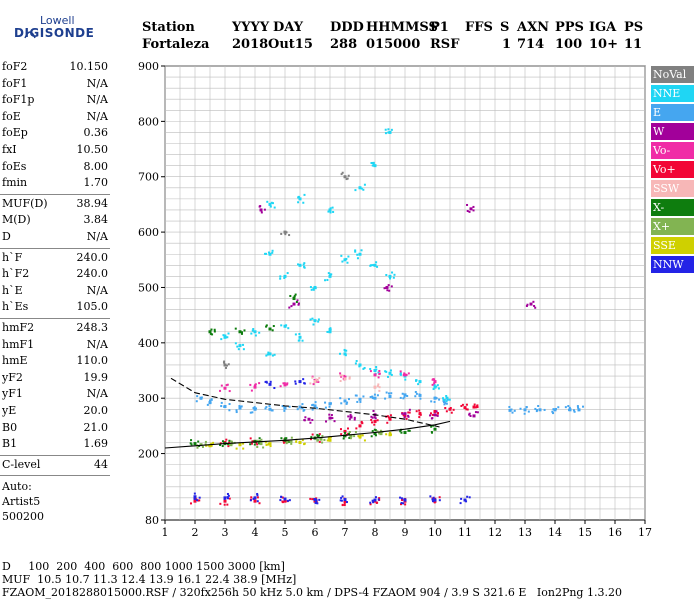 This screenshot has height=600, width=700. Describe the element at coordinates (672, 188) in the screenshot. I see `legend-item: SSW` at that location.